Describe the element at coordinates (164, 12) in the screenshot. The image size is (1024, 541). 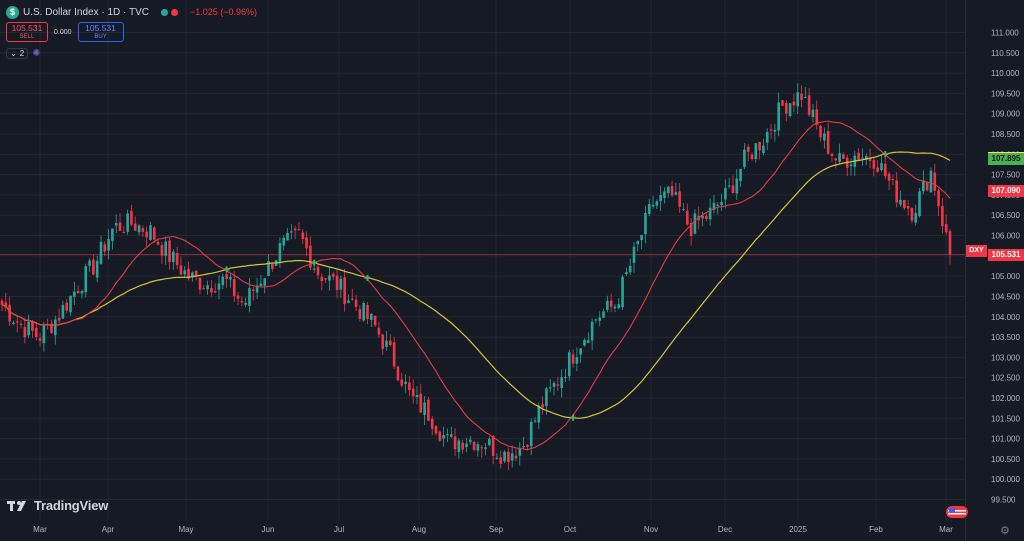
I see `market-open-dot-icon` at that location.